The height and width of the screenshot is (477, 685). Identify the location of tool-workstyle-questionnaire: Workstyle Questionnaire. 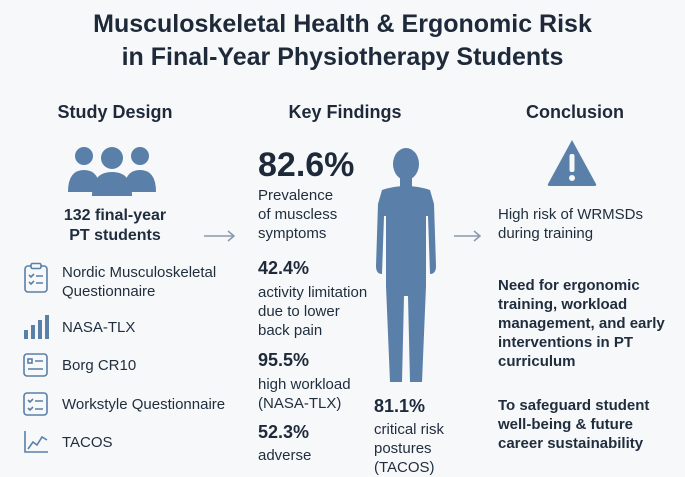
(144, 404).